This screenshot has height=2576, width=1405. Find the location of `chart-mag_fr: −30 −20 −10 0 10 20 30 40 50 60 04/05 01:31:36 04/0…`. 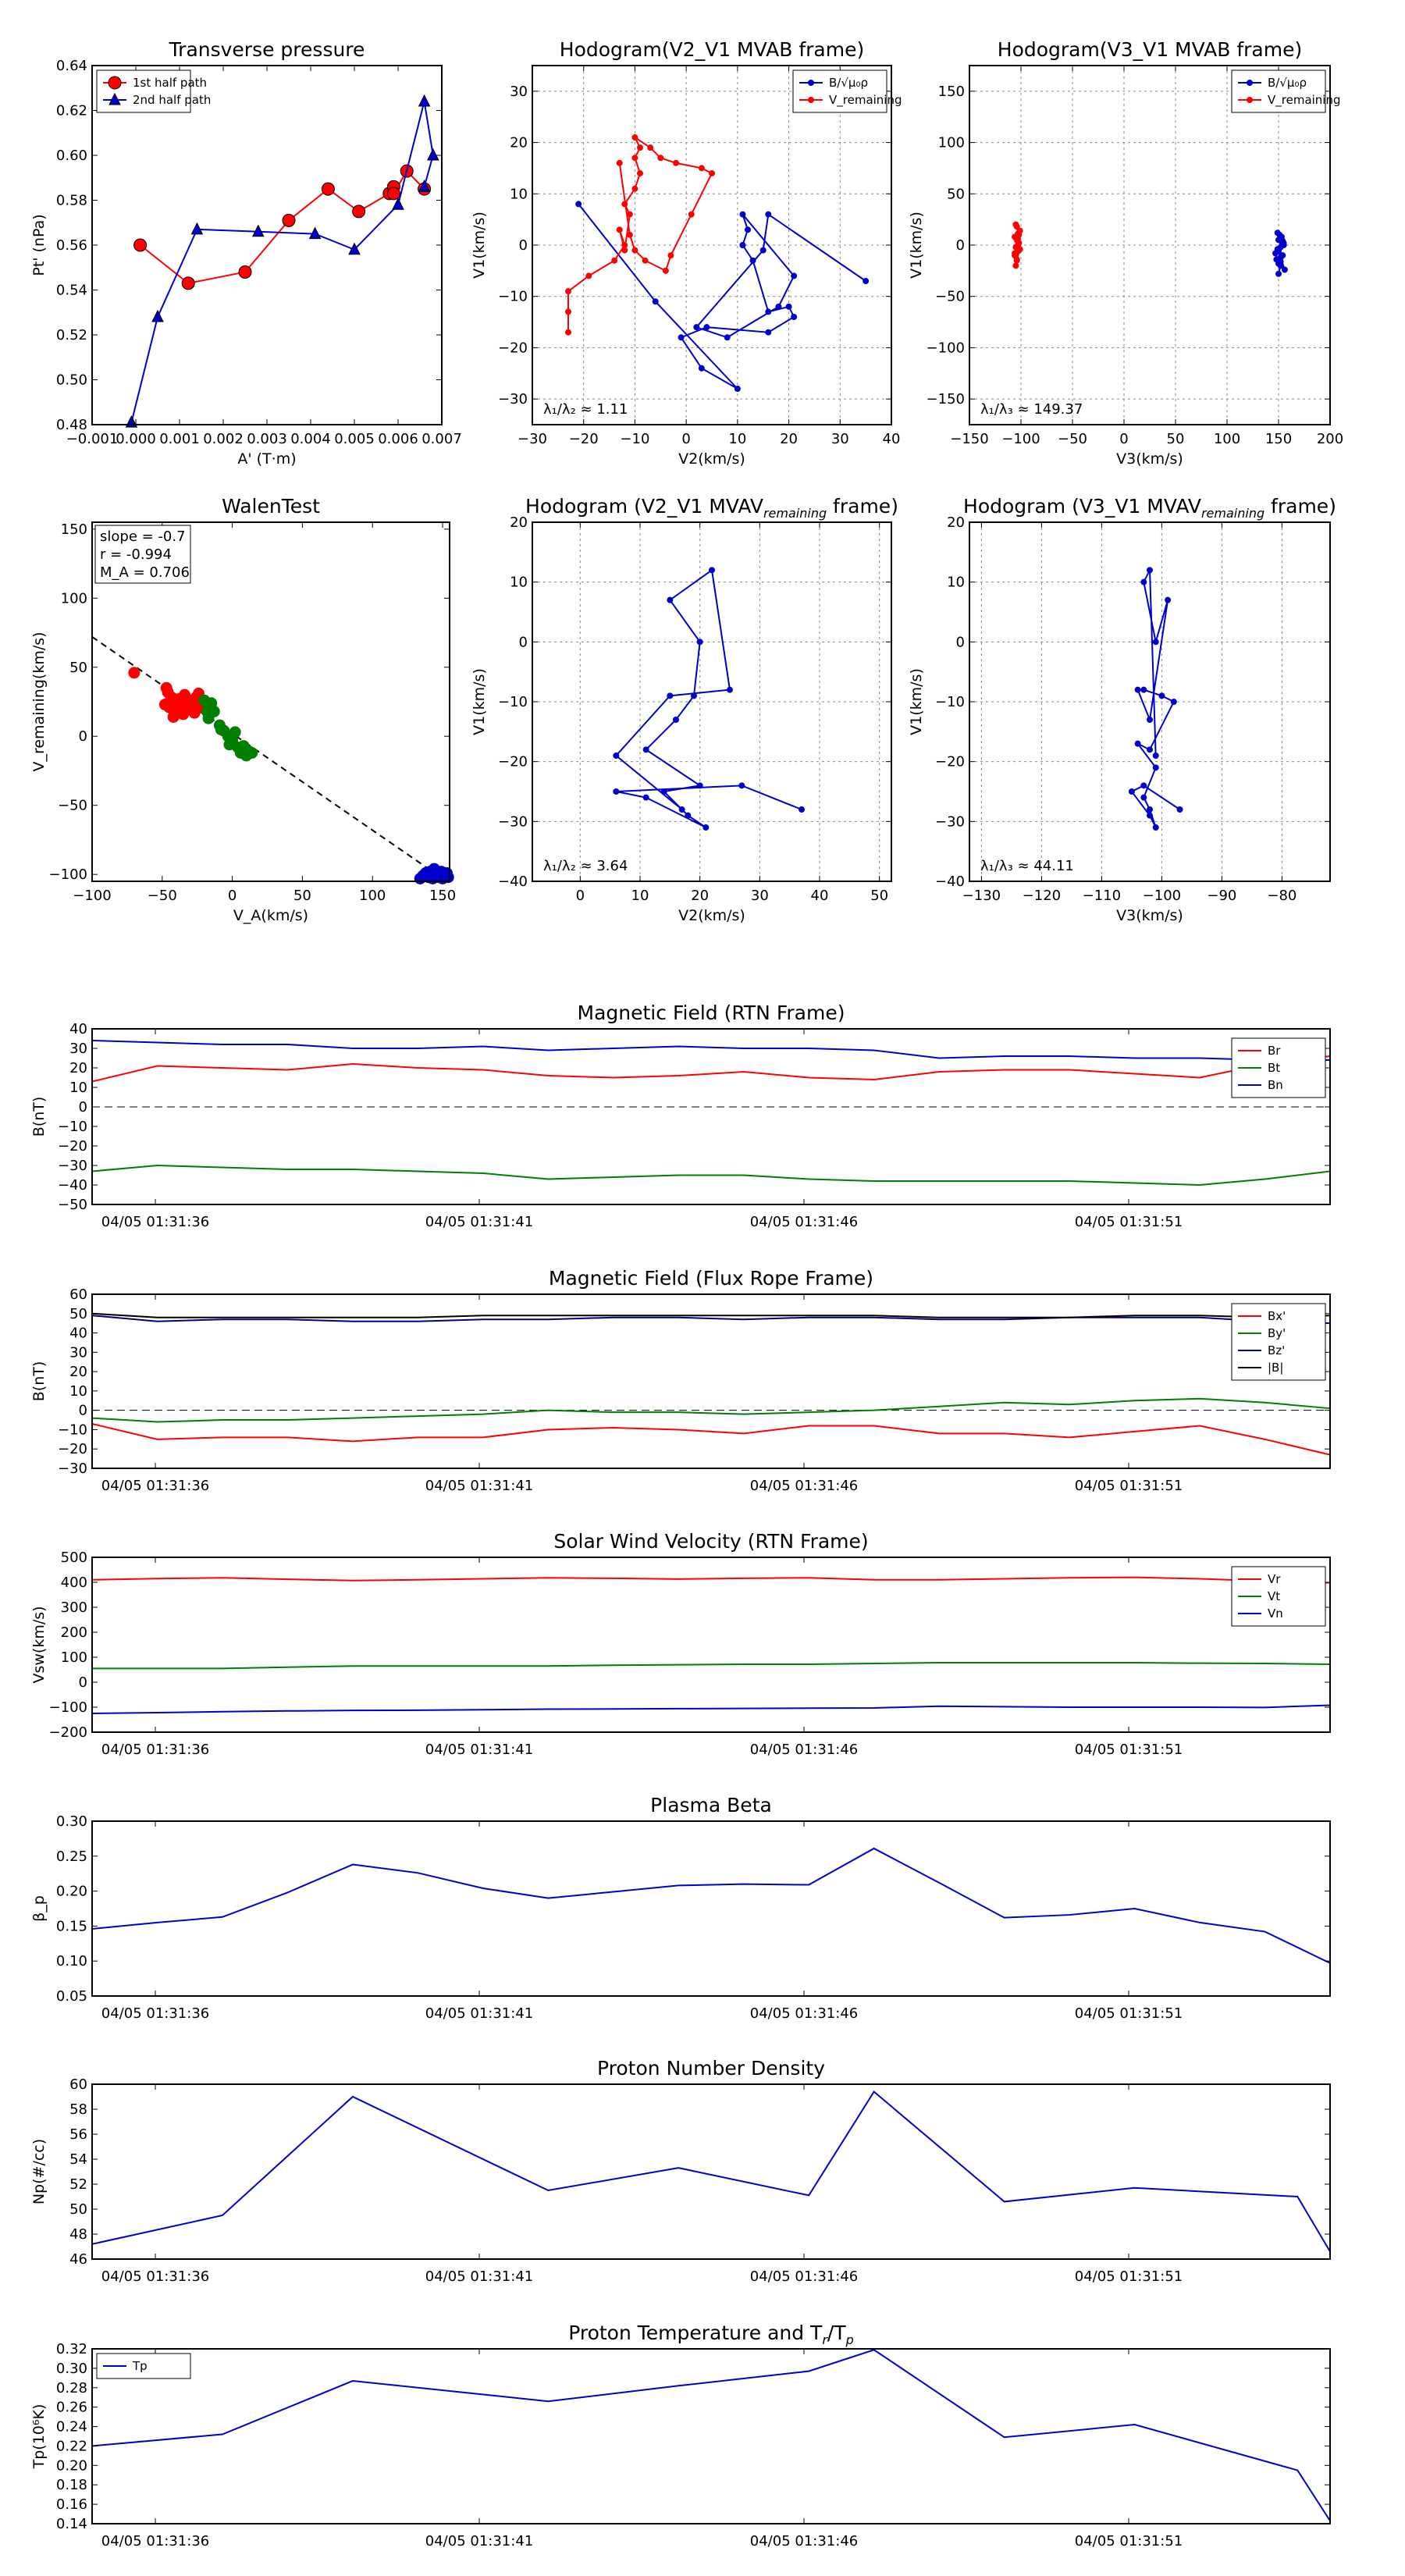

chart-mag_fr: −30 −20 −10 0 10 20 30 40 50 60 04/05 01:31:36 04/0… is located at coordinates (681, 1380).